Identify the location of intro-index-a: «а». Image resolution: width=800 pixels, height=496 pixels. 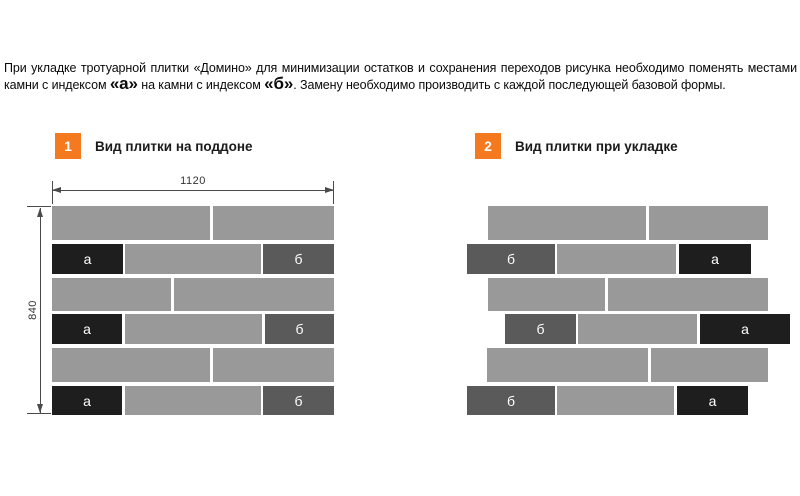
(123, 83).